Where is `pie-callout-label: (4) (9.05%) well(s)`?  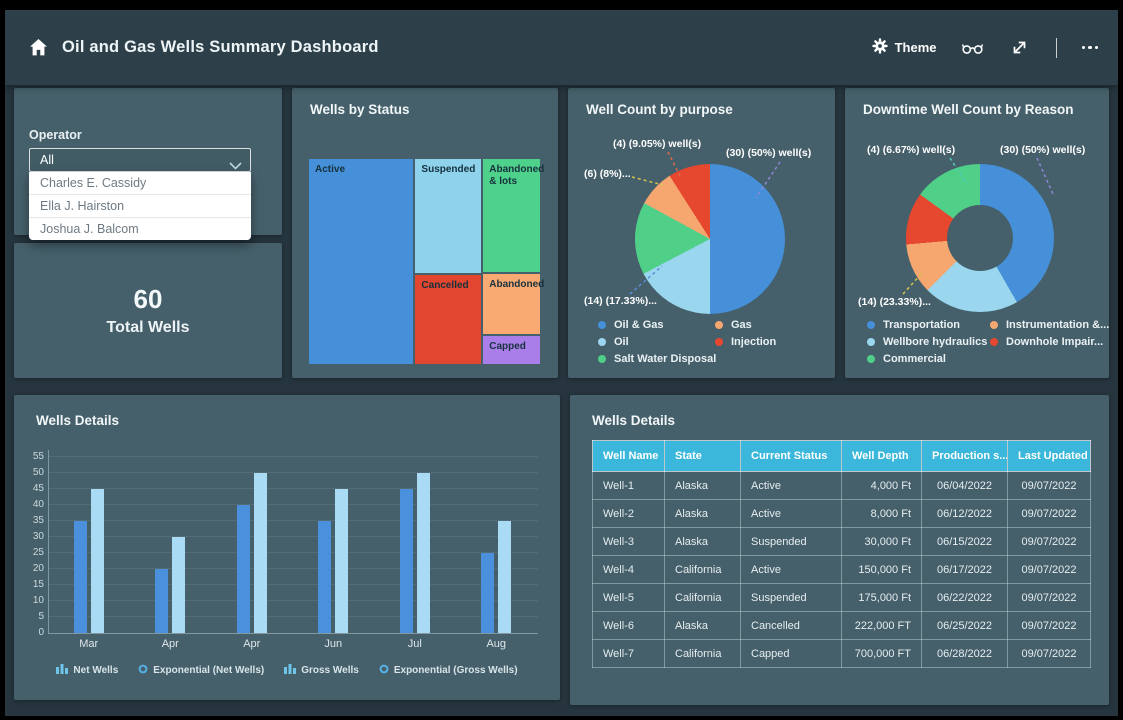
pie-callout-label: (4) (9.05%) well(s) is located at coordinates (657, 144).